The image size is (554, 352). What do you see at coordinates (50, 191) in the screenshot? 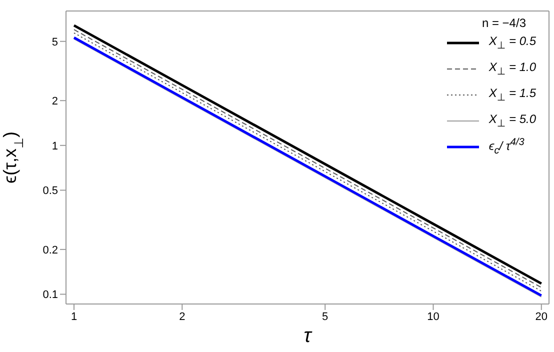
I see `y-tick-label: 0.5` at bounding box center [50, 191].